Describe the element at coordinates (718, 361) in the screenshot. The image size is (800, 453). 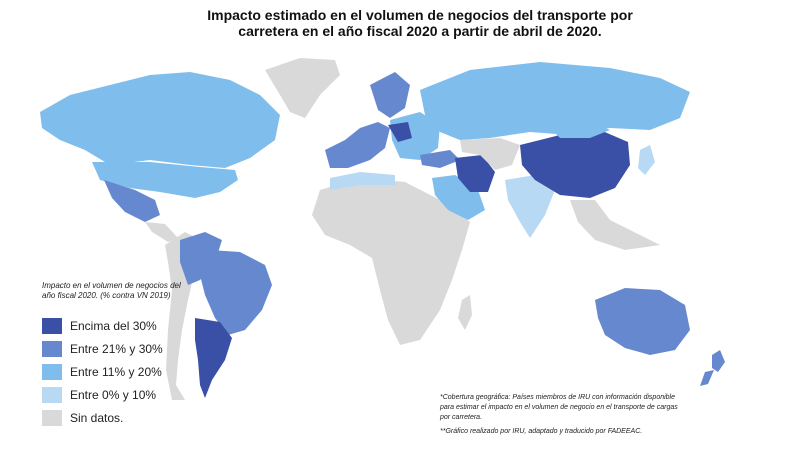
I see `region-new-zealand` at that location.